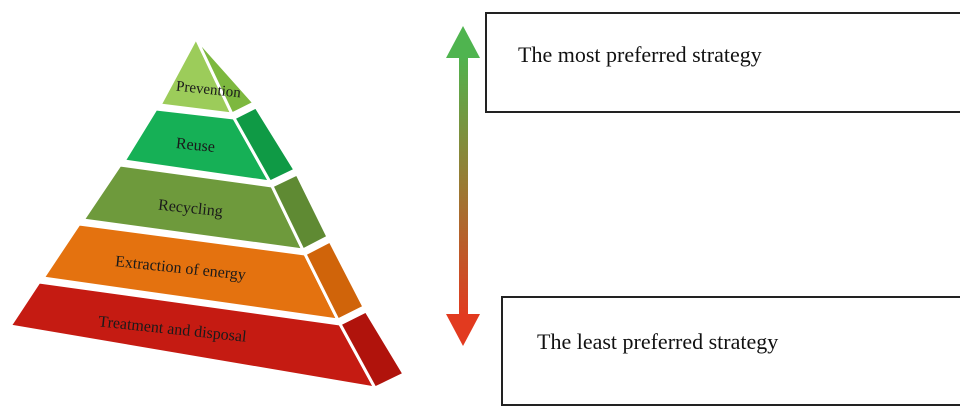  Describe the element at coordinates (658, 341) in the screenshot. I see `least-preferred-label: The least preferred strategy` at that location.